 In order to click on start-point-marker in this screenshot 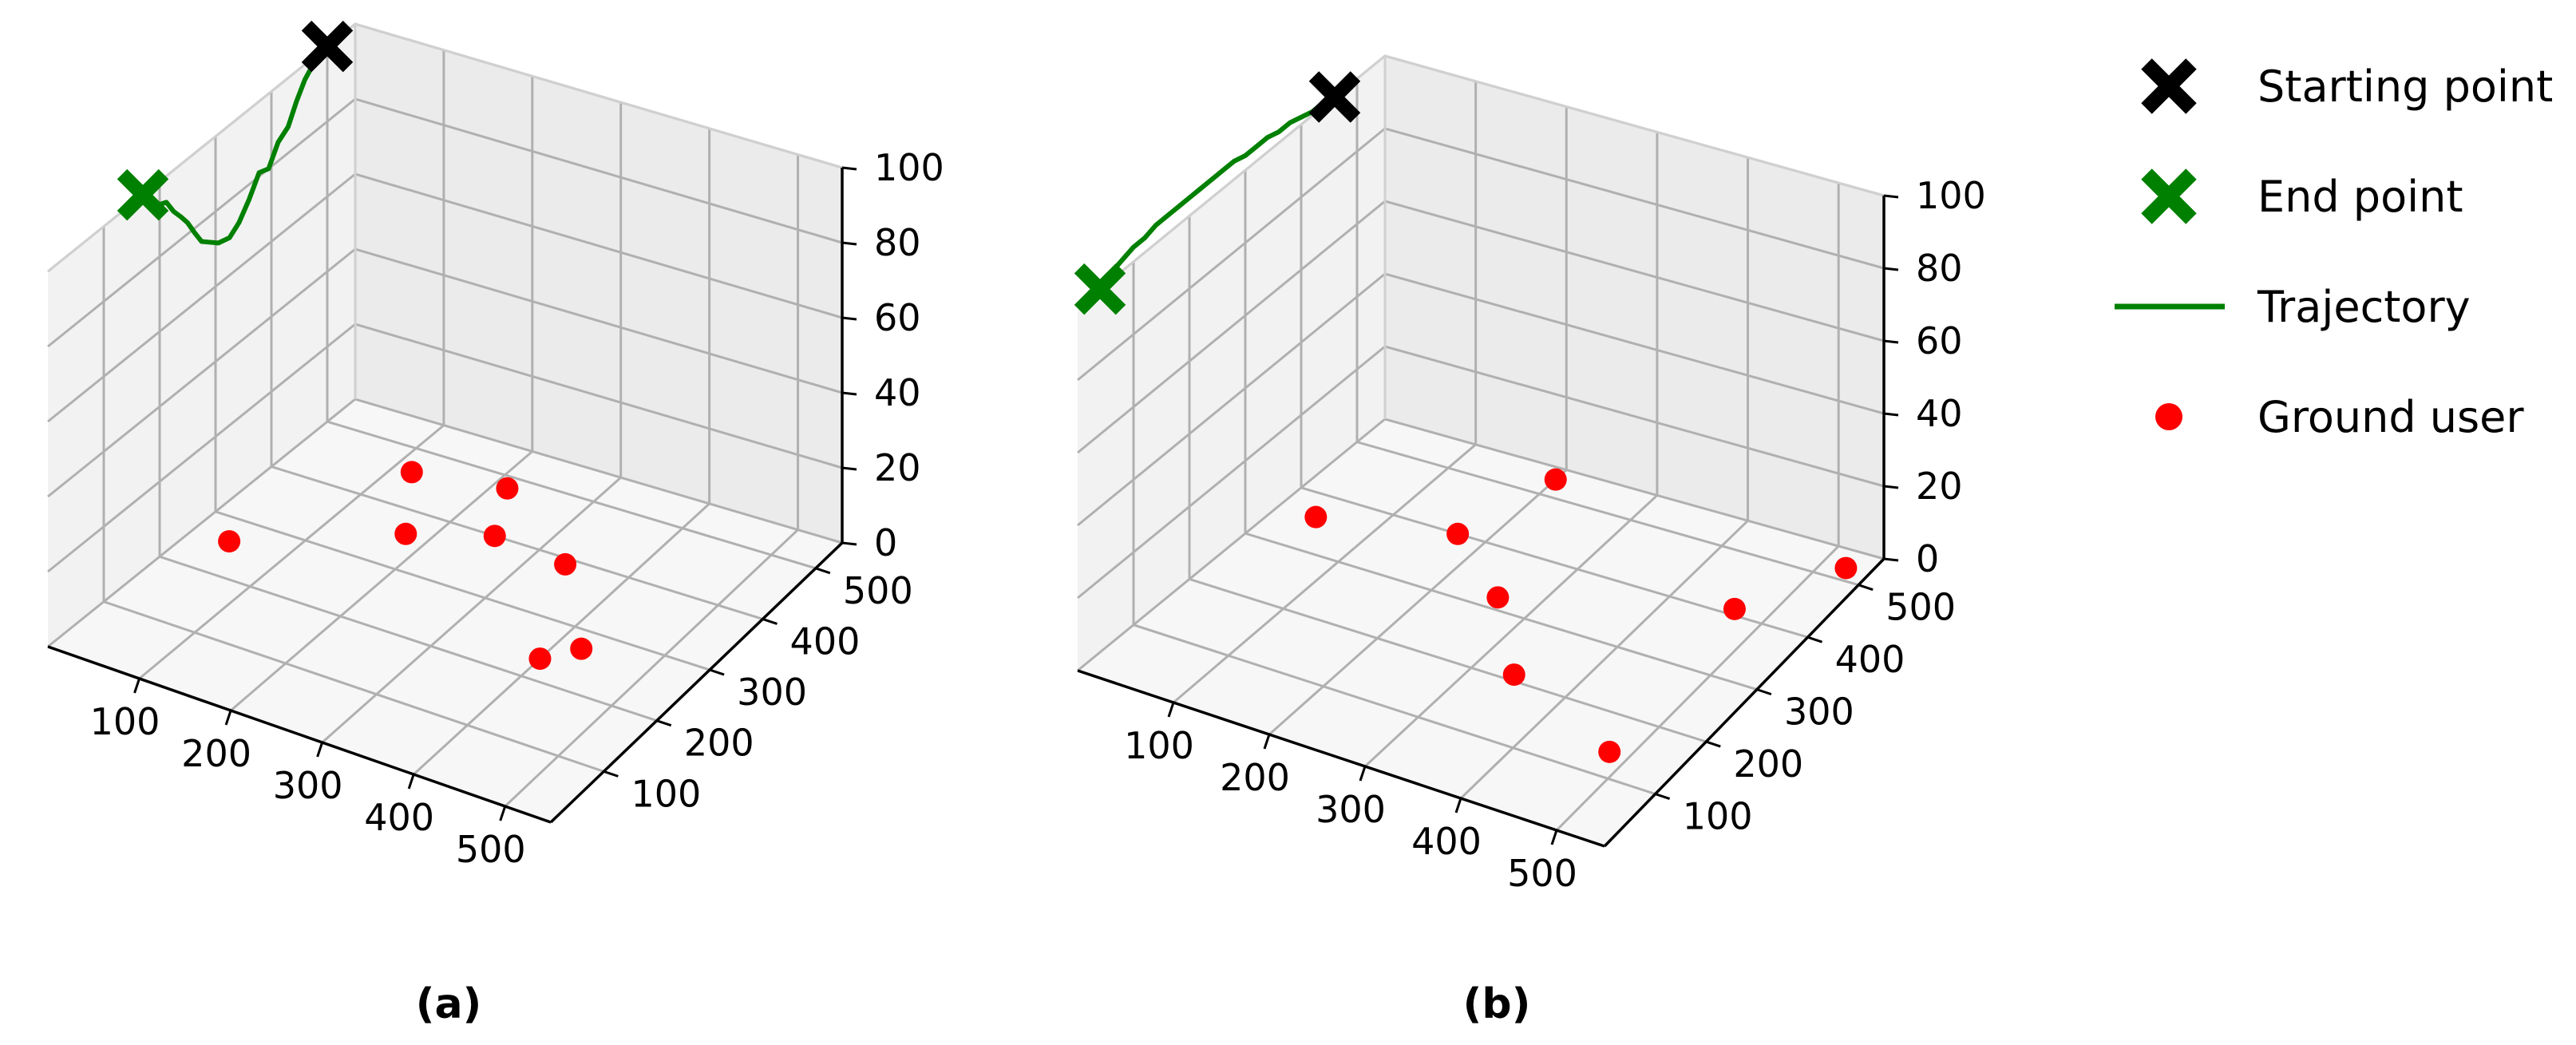, I will do `click(1334, 97)`.